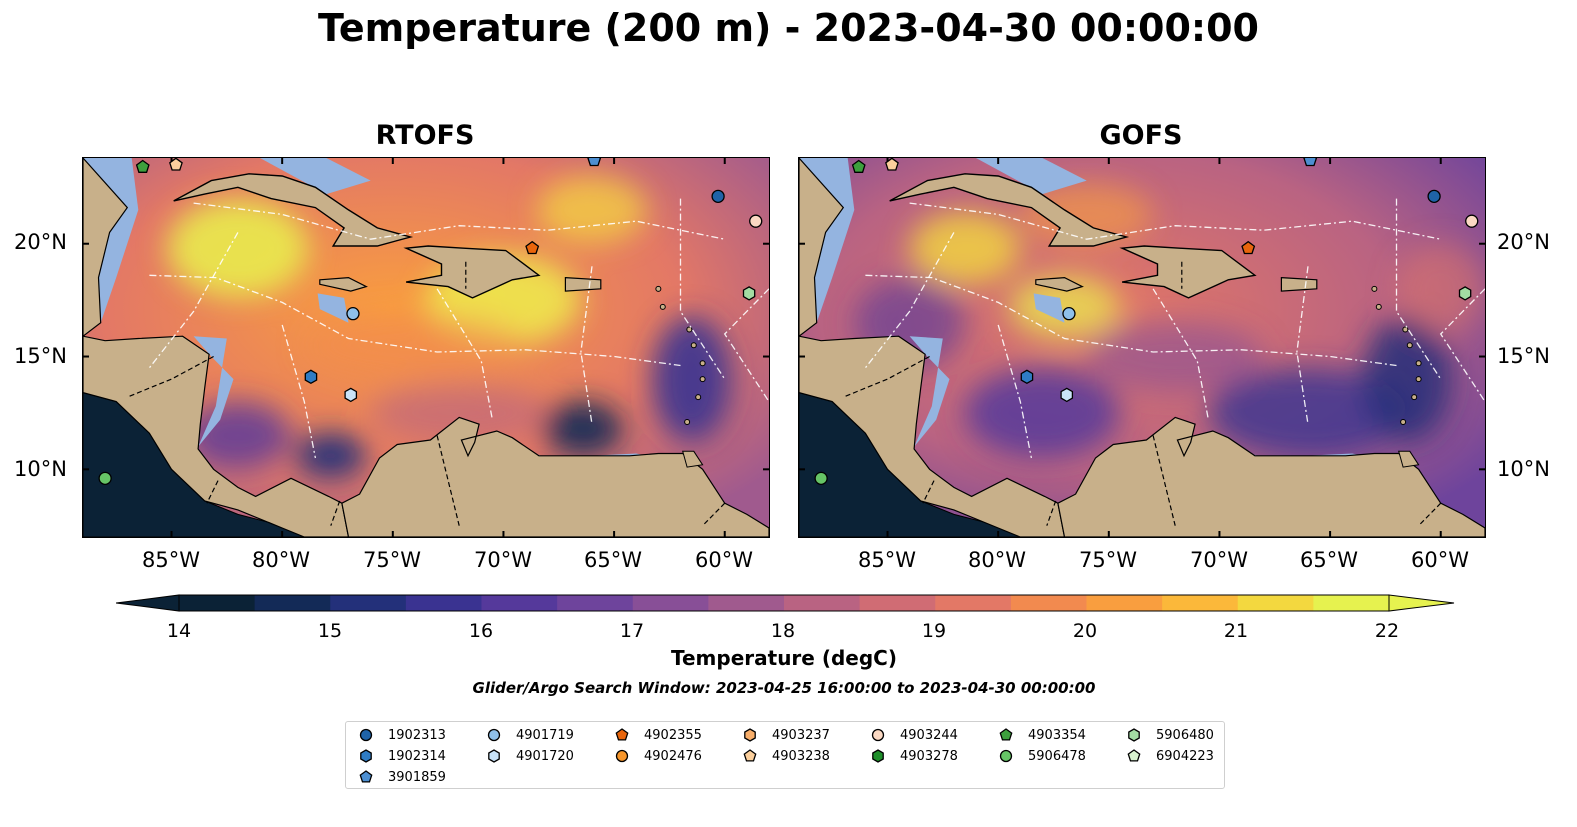 This screenshot has height=827, width=1577. I want to click on legend-item-4903278: 4903278, so click(914, 756).